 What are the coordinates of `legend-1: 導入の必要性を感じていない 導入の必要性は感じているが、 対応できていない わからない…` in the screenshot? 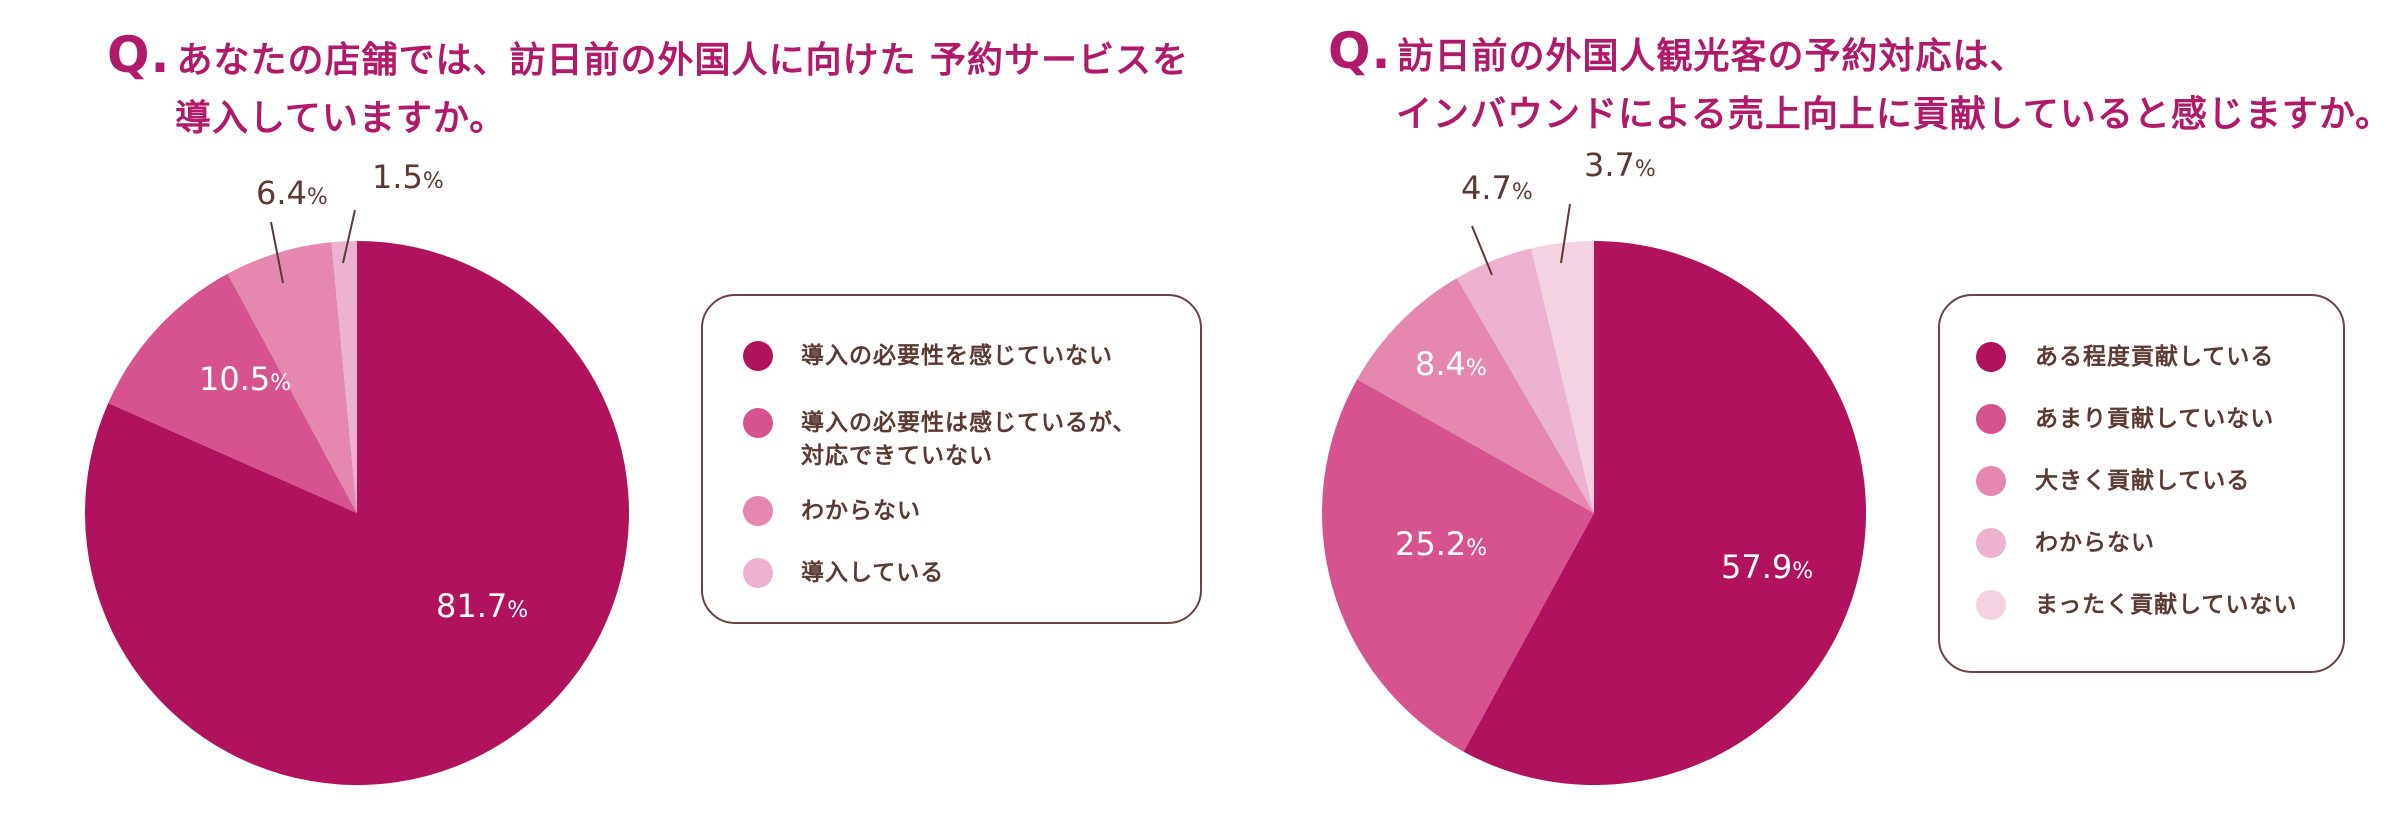 It's located at (951, 459).